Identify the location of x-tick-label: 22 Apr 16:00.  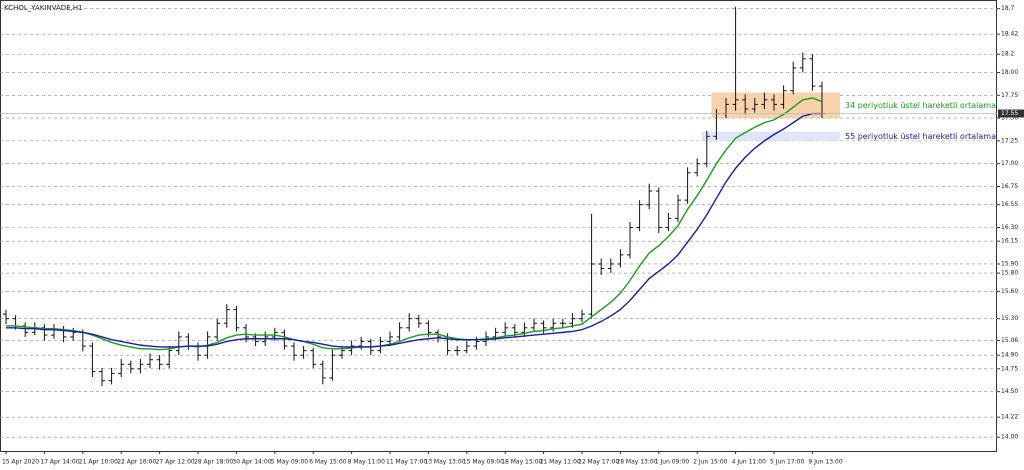
(136, 462).